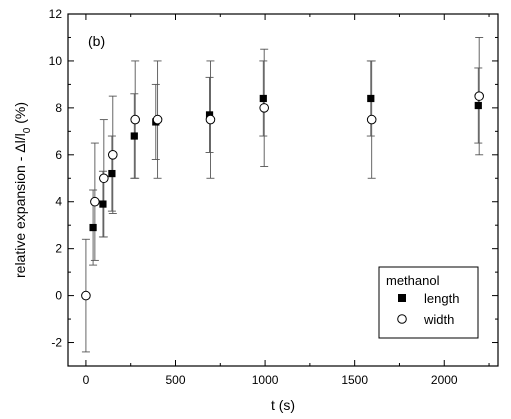 The height and width of the screenshot is (419, 511). I want to click on legend-length-marker, so click(402, 298).